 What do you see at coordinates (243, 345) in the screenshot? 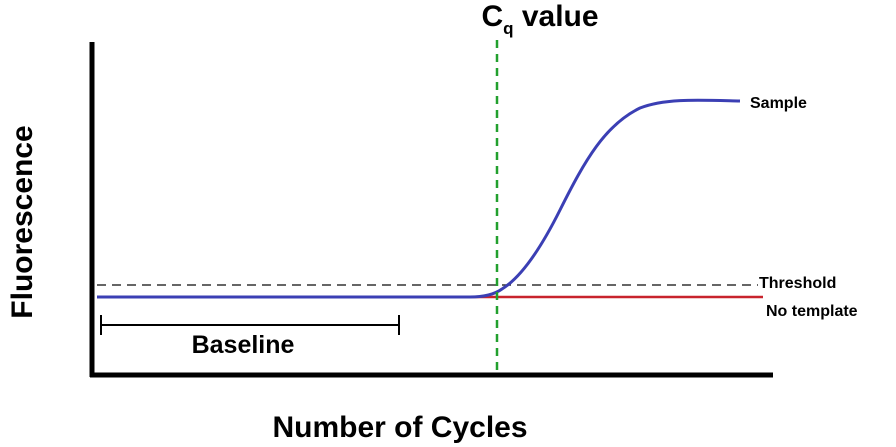
I see `baseline-label: Baseline` at bounding box center [243, 345].